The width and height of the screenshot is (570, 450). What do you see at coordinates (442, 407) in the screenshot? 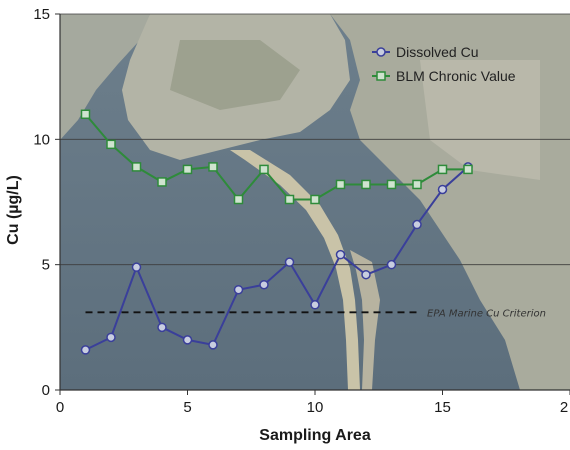
I see `x-tick-label: 15` at bounding box center [442, 407].